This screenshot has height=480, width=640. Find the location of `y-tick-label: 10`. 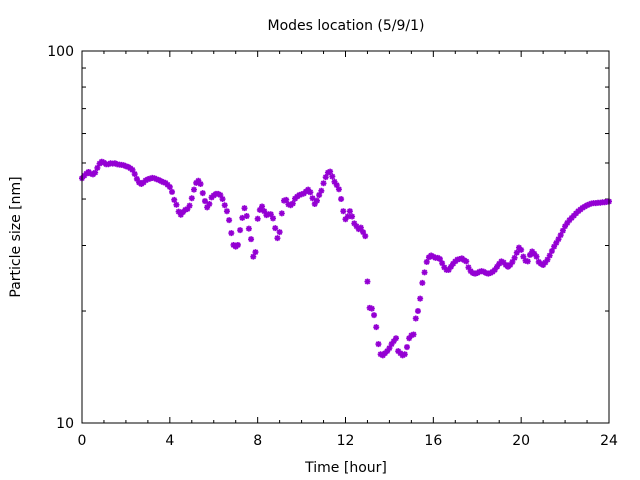

y-tick-label: 10 is located at coordinates (65, 424).